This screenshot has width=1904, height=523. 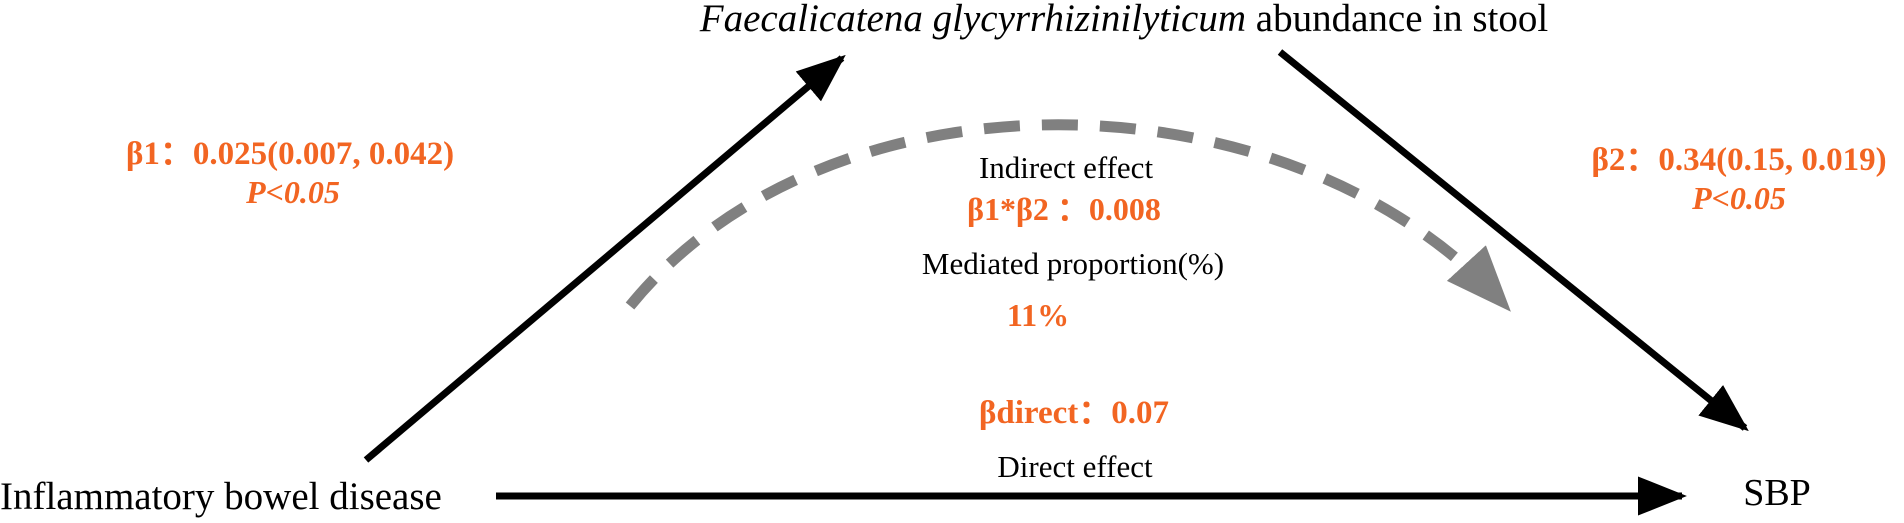 What do you see at coordinates (1738, 160) in the screenshot?
I see `beta2-coefficient: β2：0.34(0.15, 0.019)` at bounding box center [1738, 160].